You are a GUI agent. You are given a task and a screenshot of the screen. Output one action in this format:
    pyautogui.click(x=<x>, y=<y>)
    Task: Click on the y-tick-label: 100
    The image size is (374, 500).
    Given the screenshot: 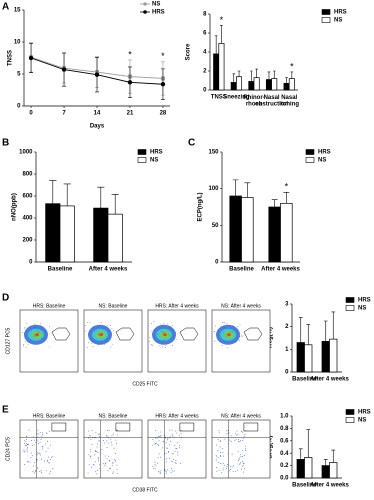 What is the action you would take?
    pyautogui.click(x=213, y=189)
    